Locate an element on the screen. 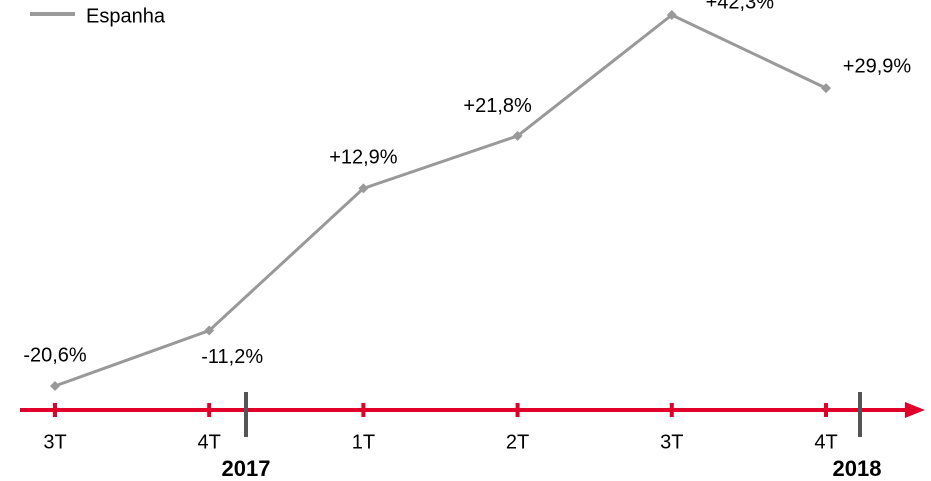  data-label: +29,9% is located at coordinates (877, 66).